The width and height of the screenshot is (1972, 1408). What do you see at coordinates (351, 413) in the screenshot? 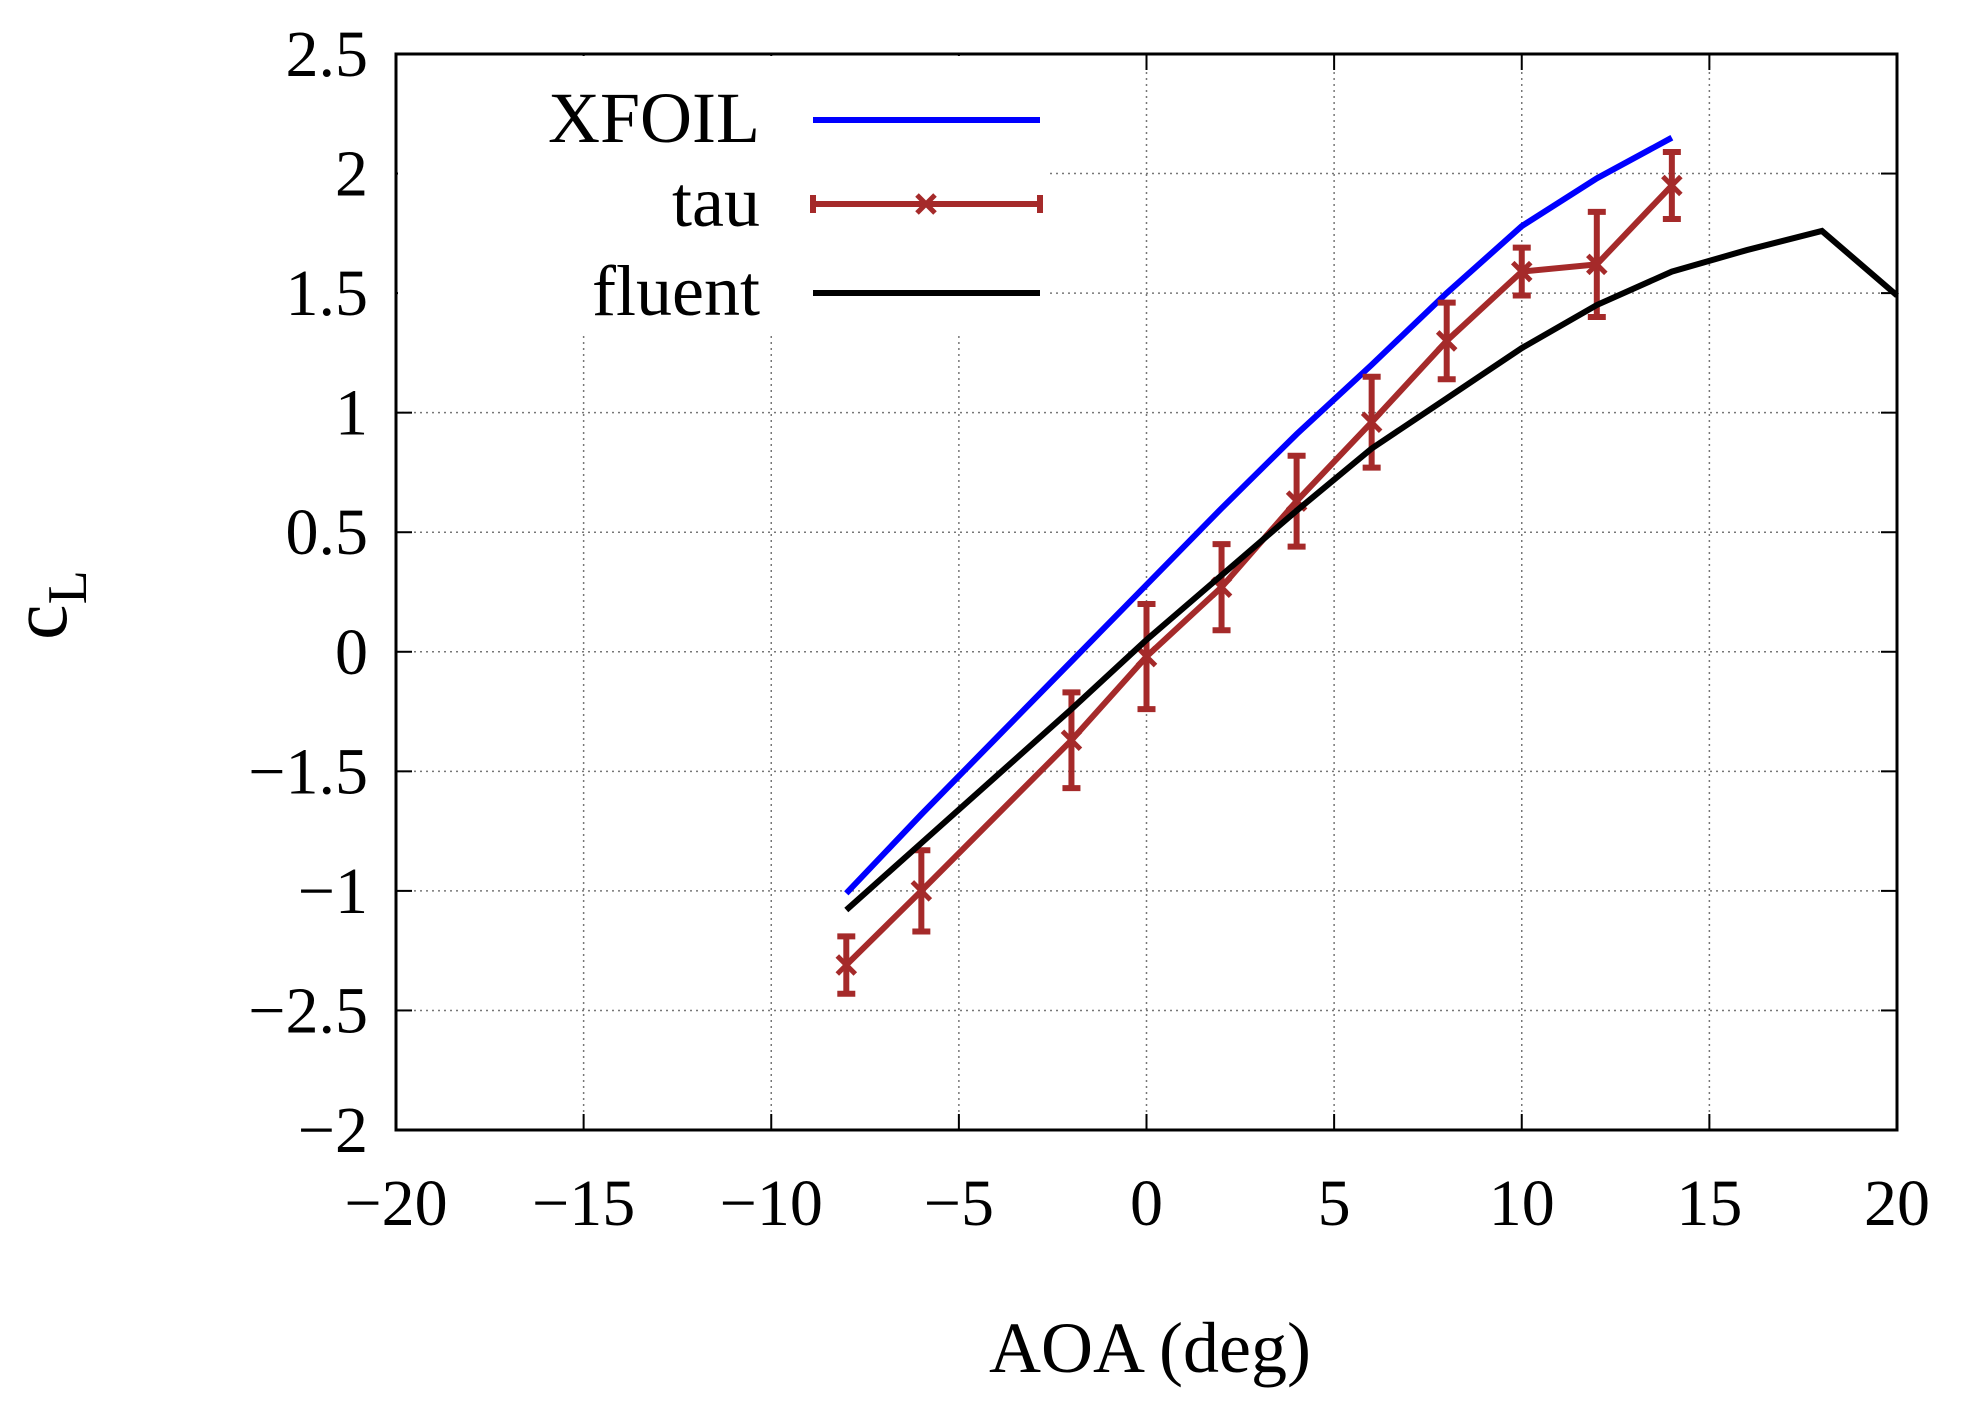
I see `y-tick-label: 1` at bounding box center [351, 413].